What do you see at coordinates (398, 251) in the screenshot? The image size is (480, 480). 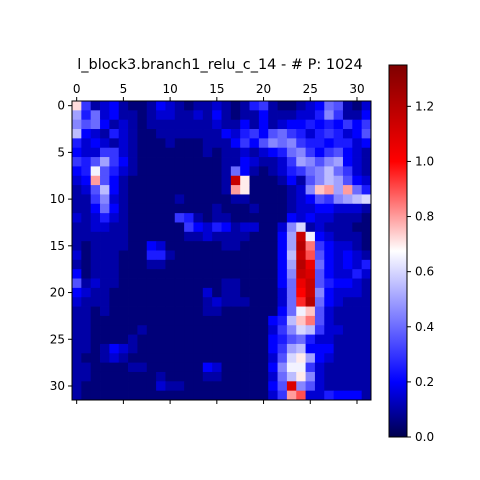 I see `colorbar` at bounding box center [398, 251].